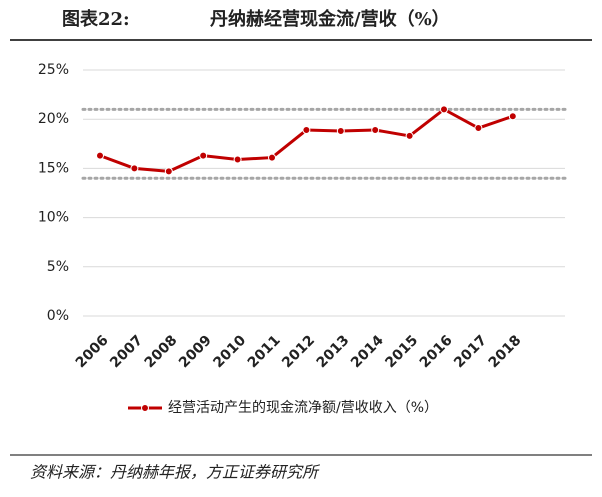  Describe the element at coordinates (161, 351) in the screenshot. I see `x-tick-label: 2008` at that location.